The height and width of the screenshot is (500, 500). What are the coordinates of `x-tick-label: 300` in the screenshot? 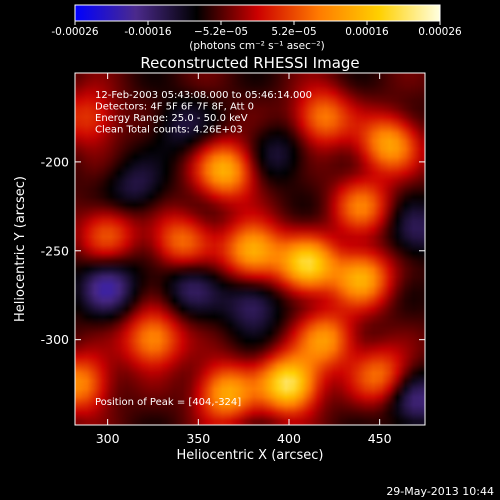 It's located at (108, 438).